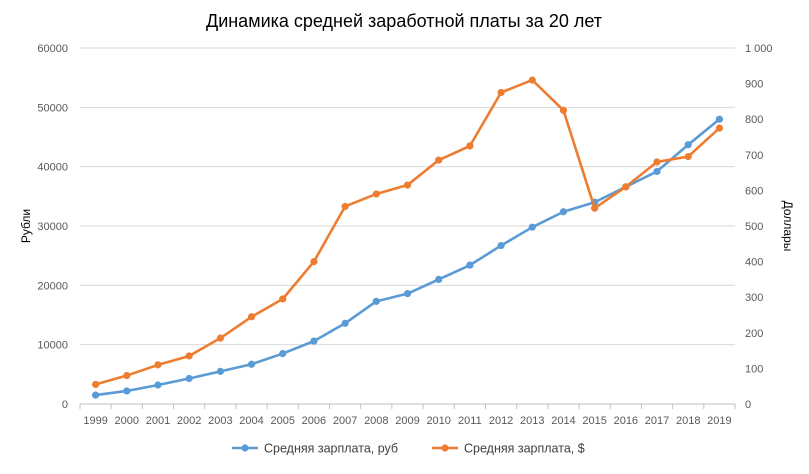 Image resolution: width=809 pixels, height=474 pixels. Describe the element at coordinates (282, 421) in the screenshot. I see `x-tick-label: 2005` at that location.